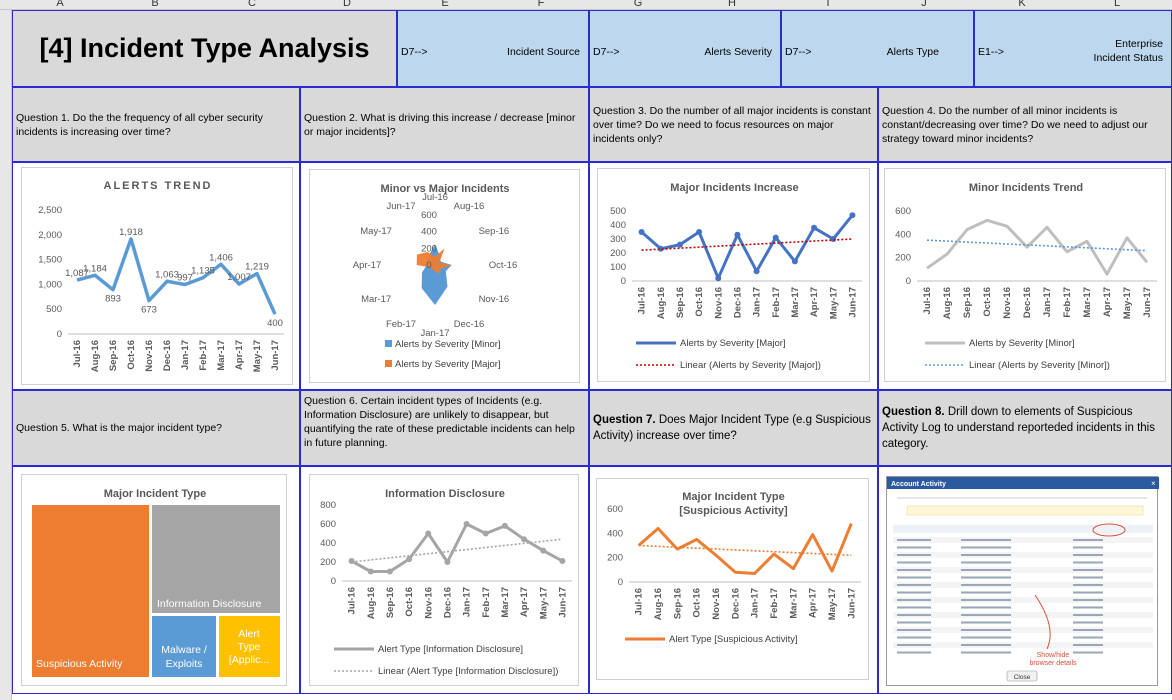 This screenshot has width=1172, height=700. Describe the element at coordinates (776, 302) in the screenshot. I see `x-tick-label: Feb-17` at that location.